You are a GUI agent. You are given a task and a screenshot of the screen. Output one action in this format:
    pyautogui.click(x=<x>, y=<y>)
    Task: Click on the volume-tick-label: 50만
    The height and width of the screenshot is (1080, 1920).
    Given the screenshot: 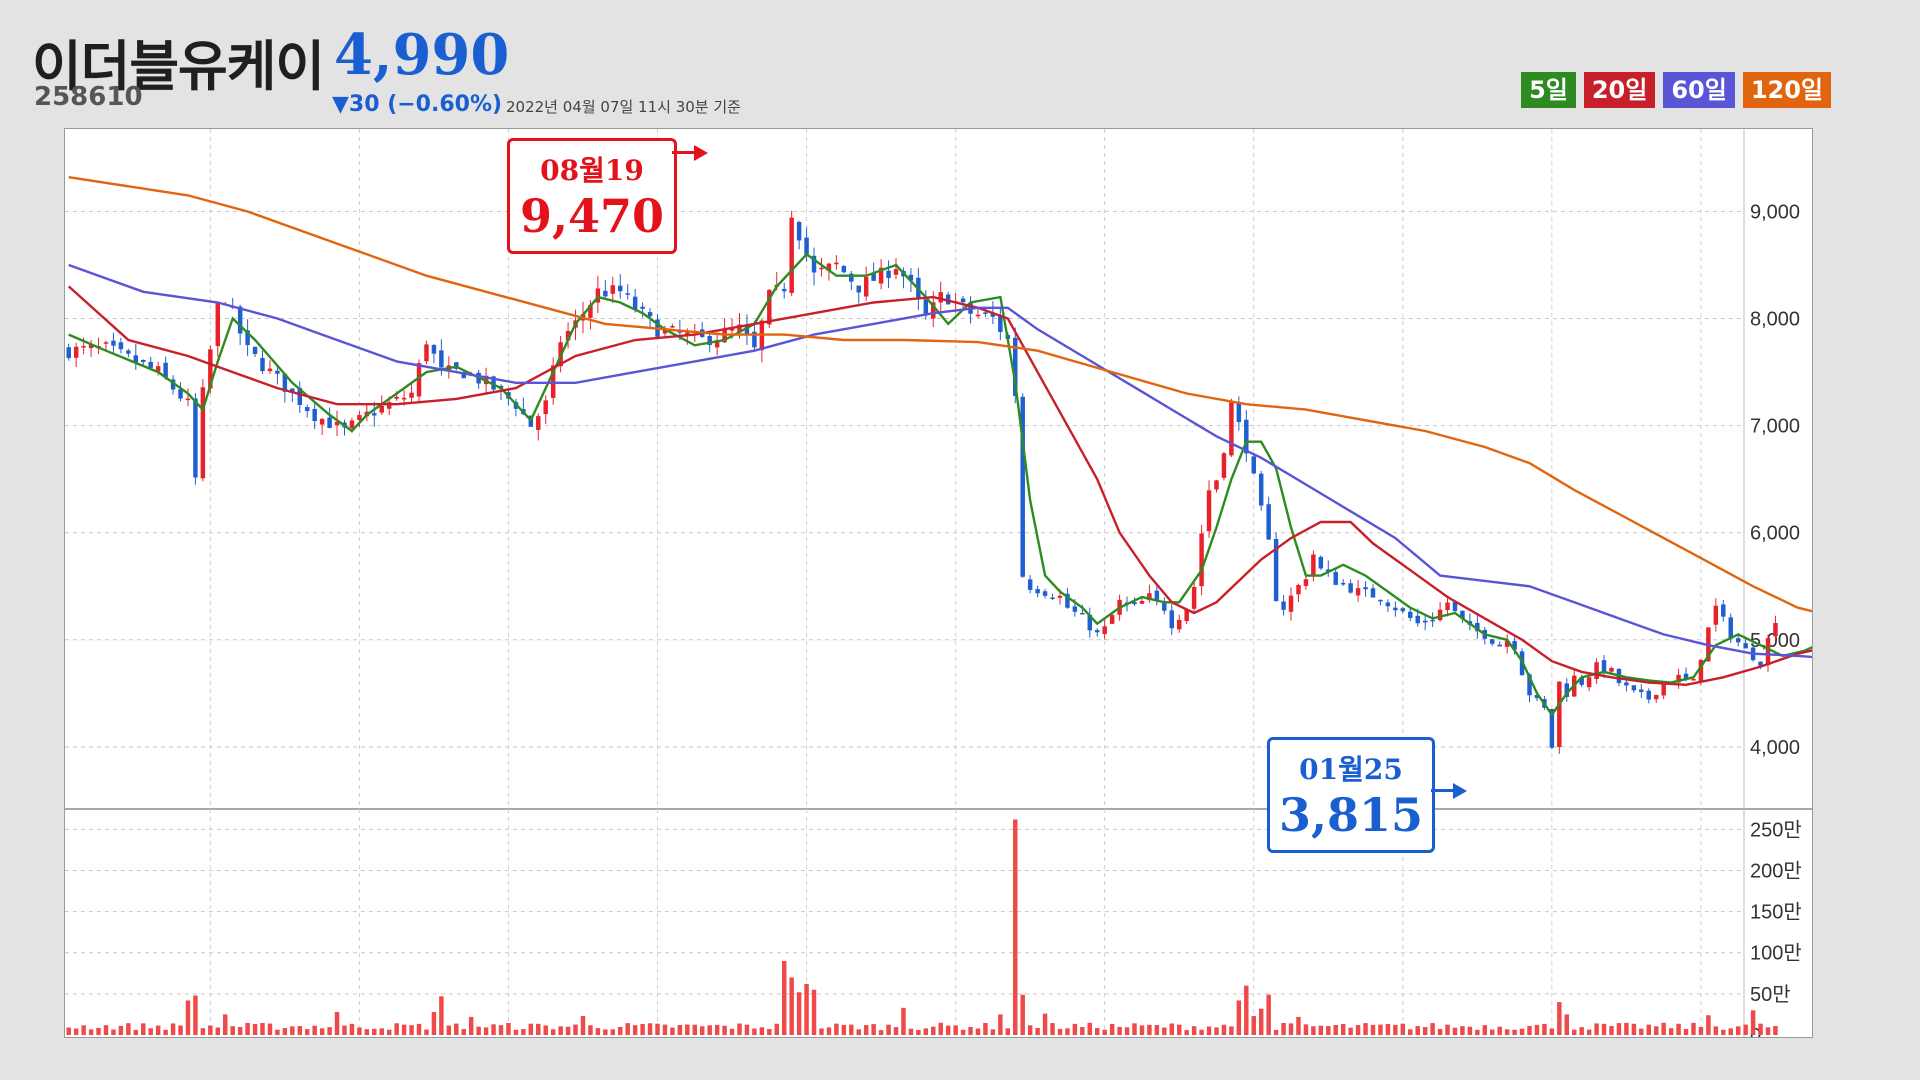 What is the action you would take?
    pyautogui.click(x=1770, y=994)
    